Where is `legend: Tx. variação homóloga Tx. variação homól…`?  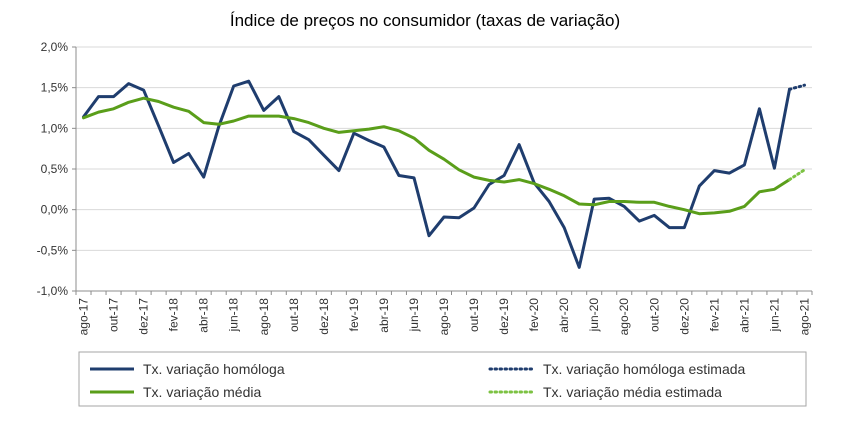
legend: Tx. variação homóloga Tx. variação homól… is located at coordinates (442, 379).